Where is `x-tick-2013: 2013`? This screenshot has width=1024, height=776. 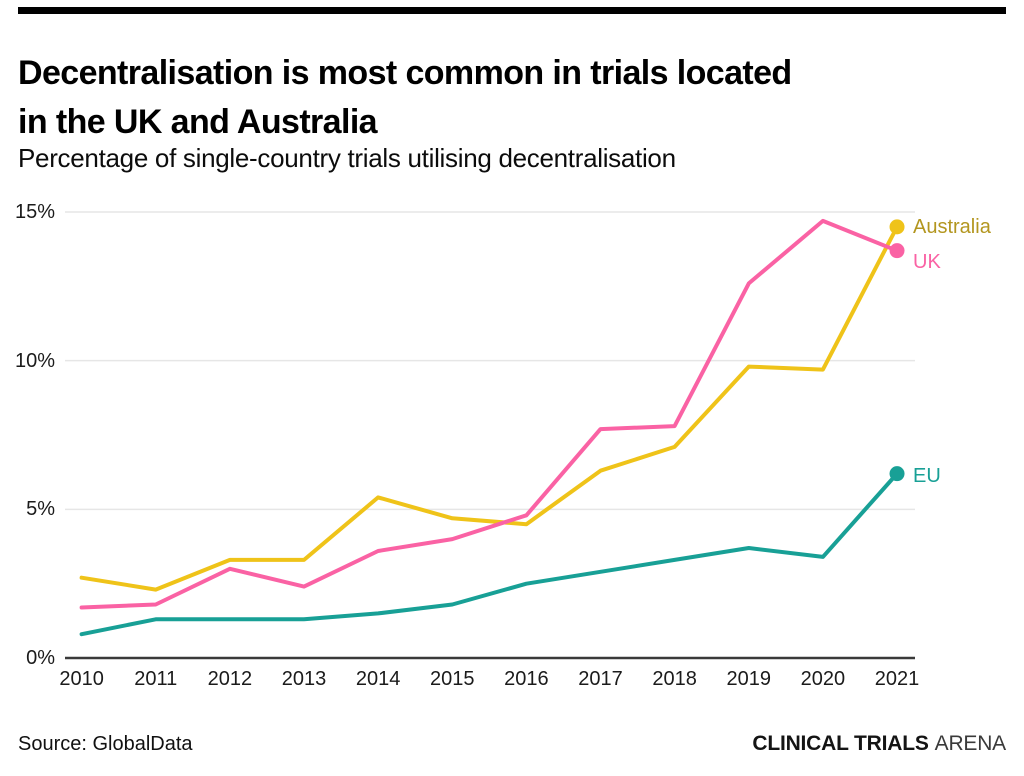
x-tick-2013: 2013 is located at coordinates (304, 679).